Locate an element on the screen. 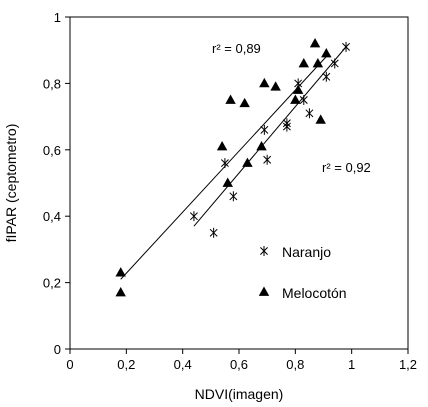 The image size is (428, 407). legend-symbol-asterisk is located at coordinates (264, 251).